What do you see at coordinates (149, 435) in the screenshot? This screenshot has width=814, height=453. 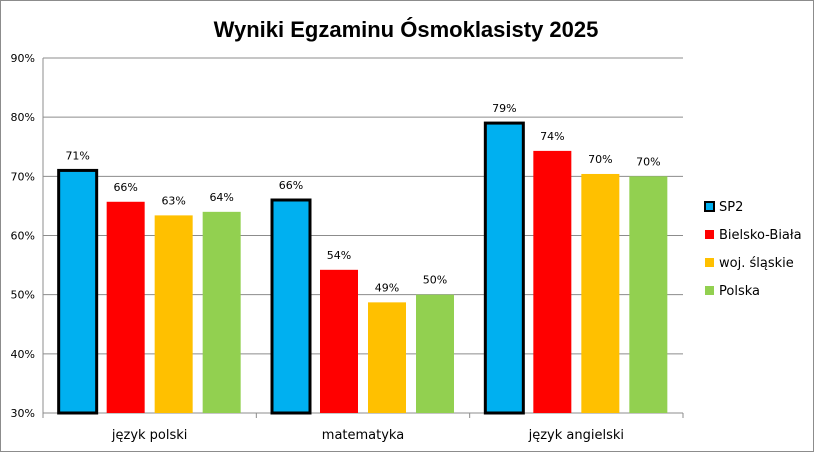 I see `x-tick-label: język polski` at bounding box center [149, 435].